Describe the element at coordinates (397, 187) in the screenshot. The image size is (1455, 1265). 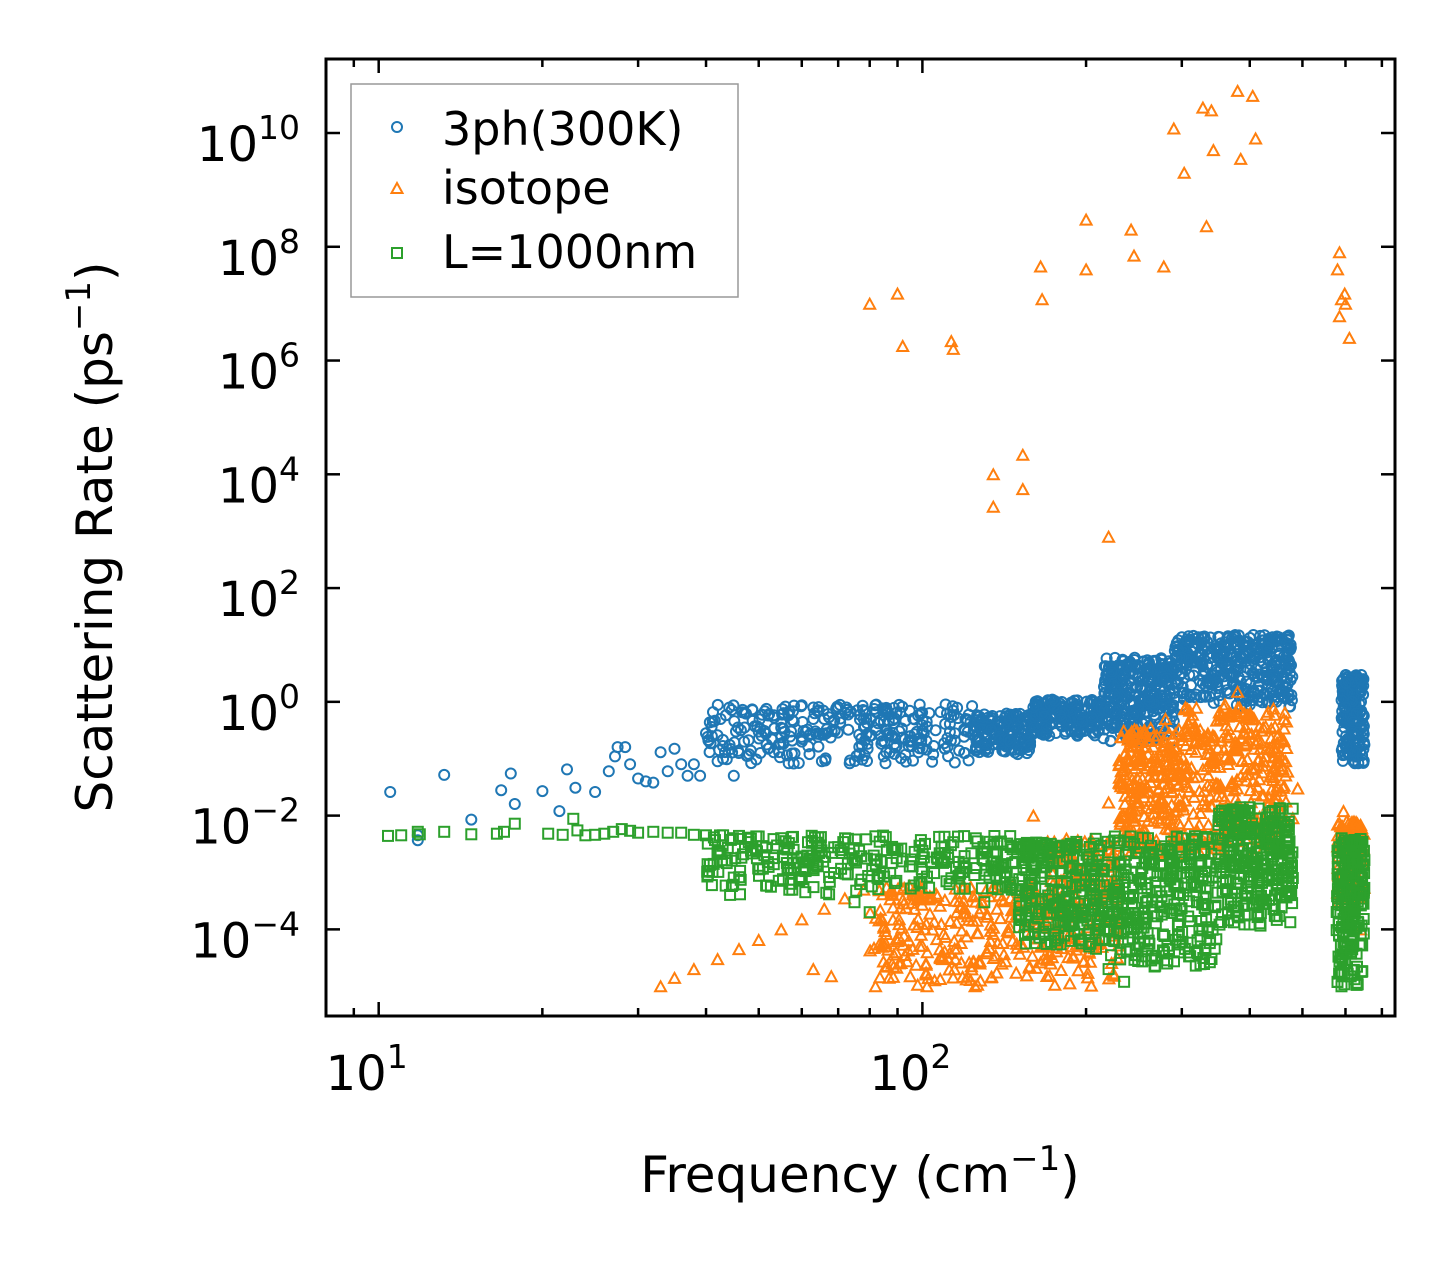
I see `legend-marker-isotope` at that location.